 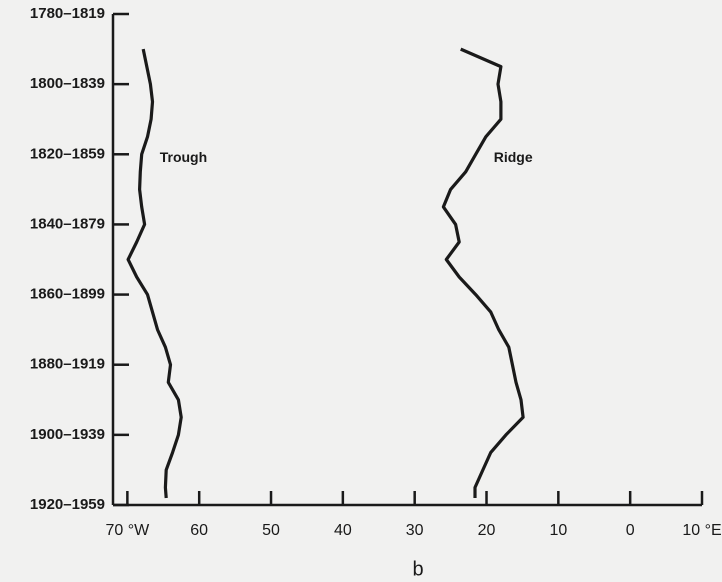 I want to click on y-tick-label: 1780–1819, so click(x=67, y=13).